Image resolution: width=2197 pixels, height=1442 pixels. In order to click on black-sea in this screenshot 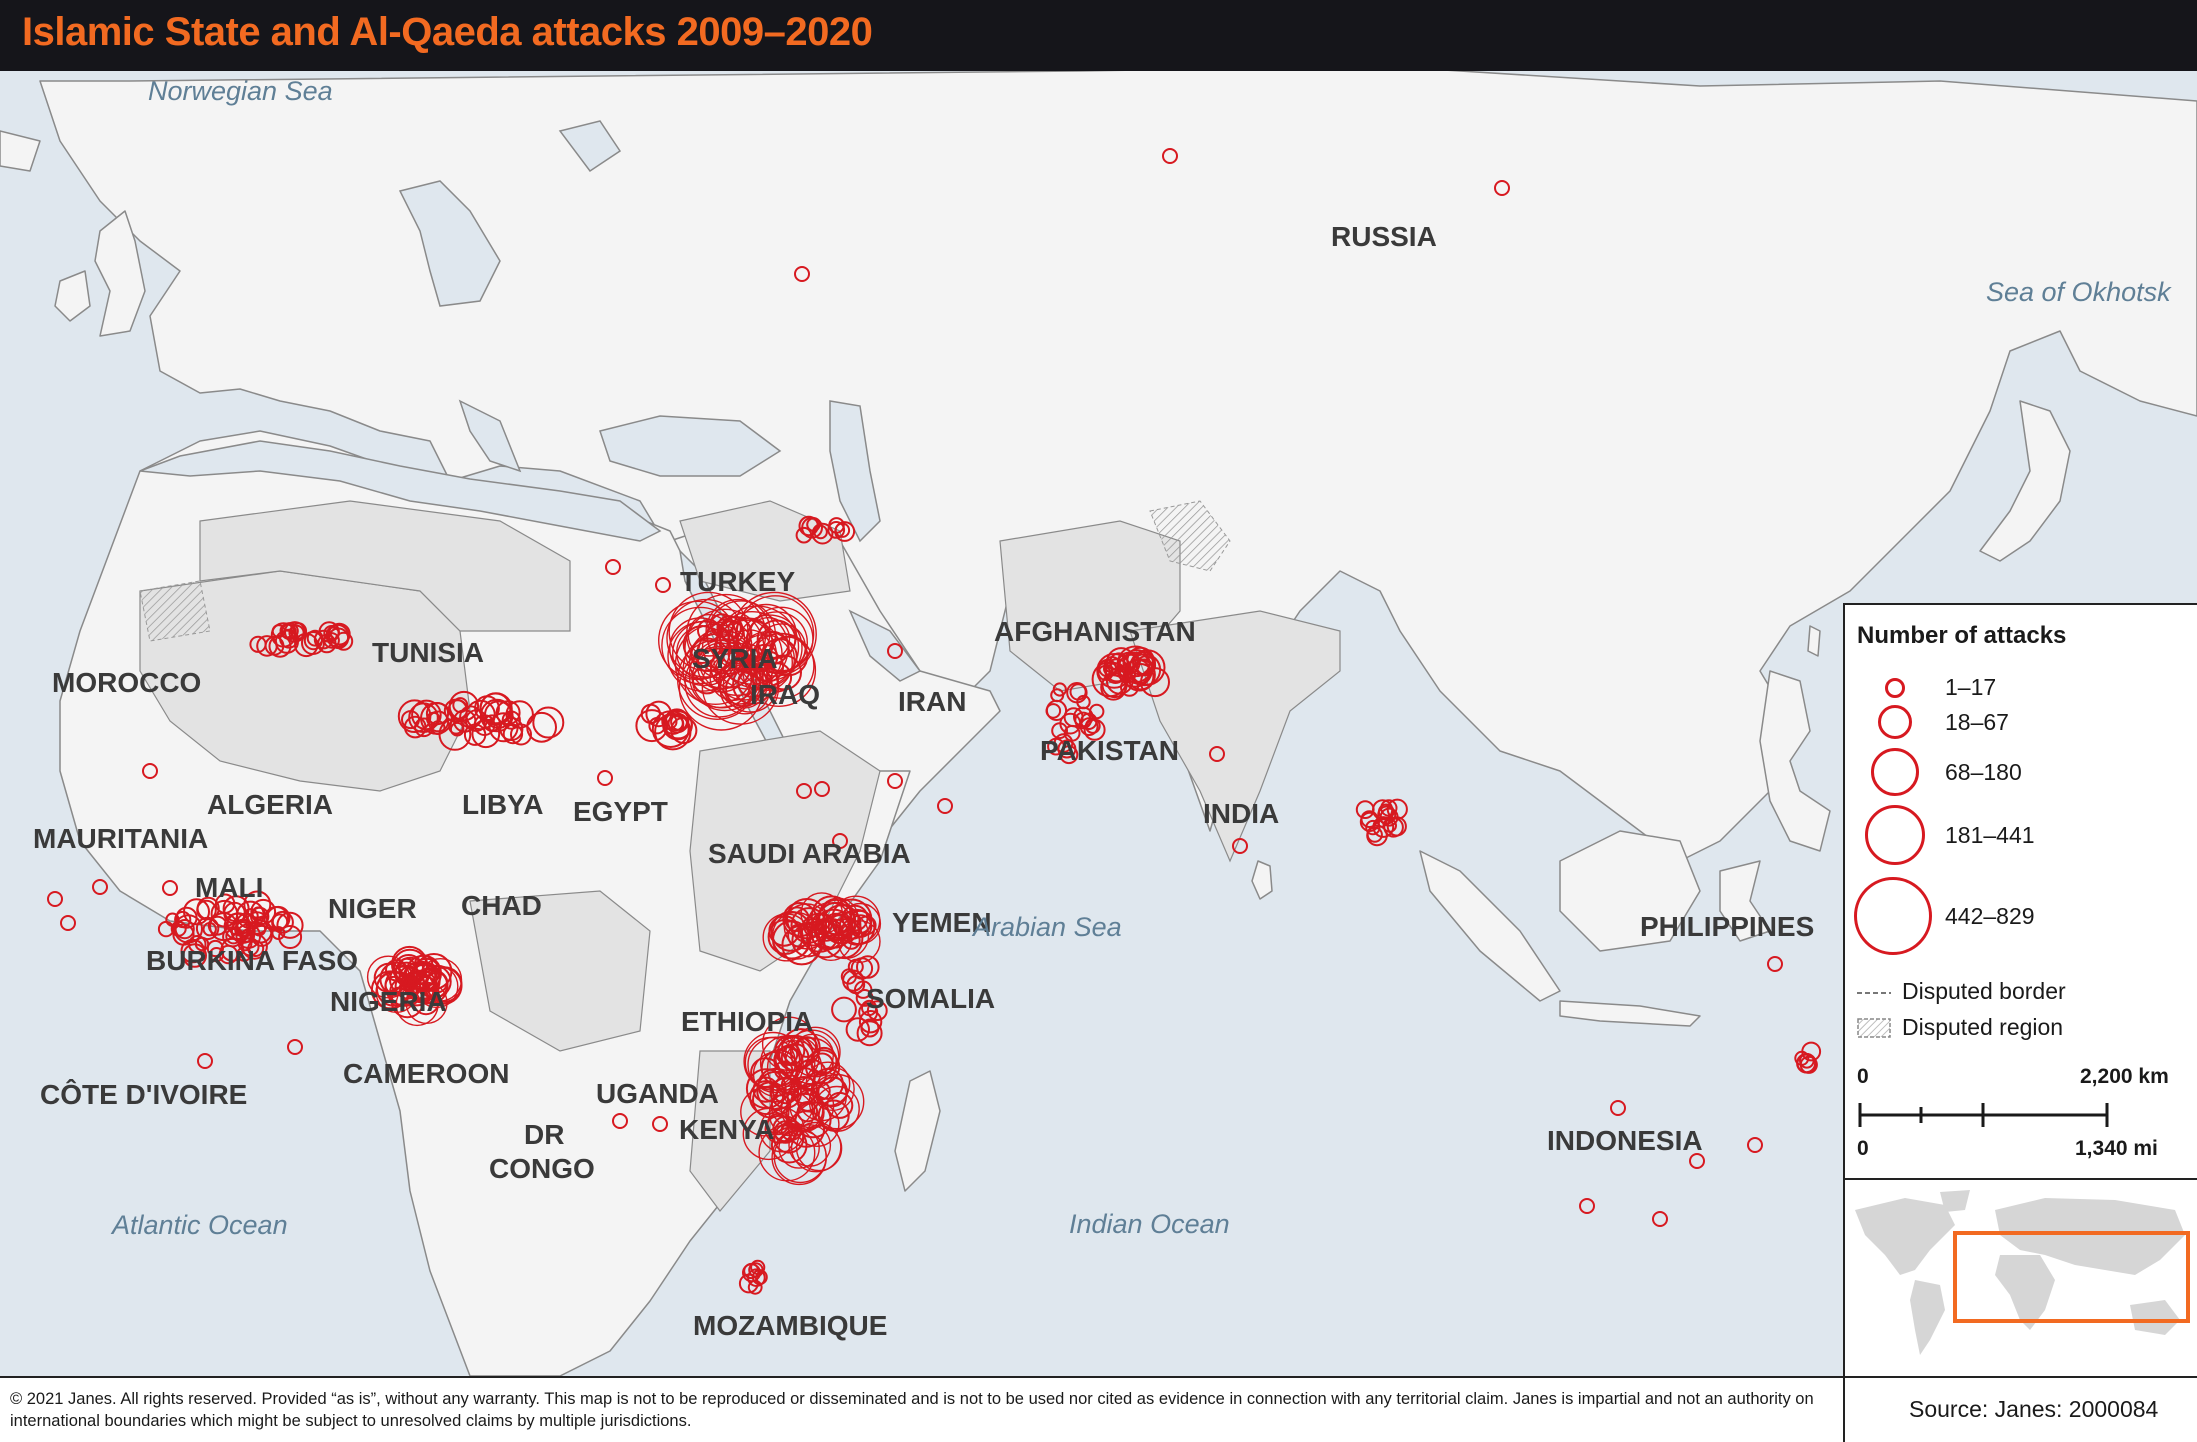, I will do `click(690, 446)`.